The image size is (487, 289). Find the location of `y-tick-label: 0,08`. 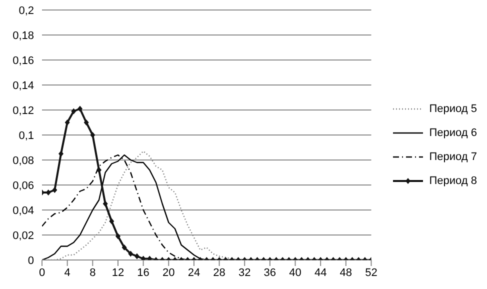

y-tick-label: 0,08 is located at coordinates (23, 160).